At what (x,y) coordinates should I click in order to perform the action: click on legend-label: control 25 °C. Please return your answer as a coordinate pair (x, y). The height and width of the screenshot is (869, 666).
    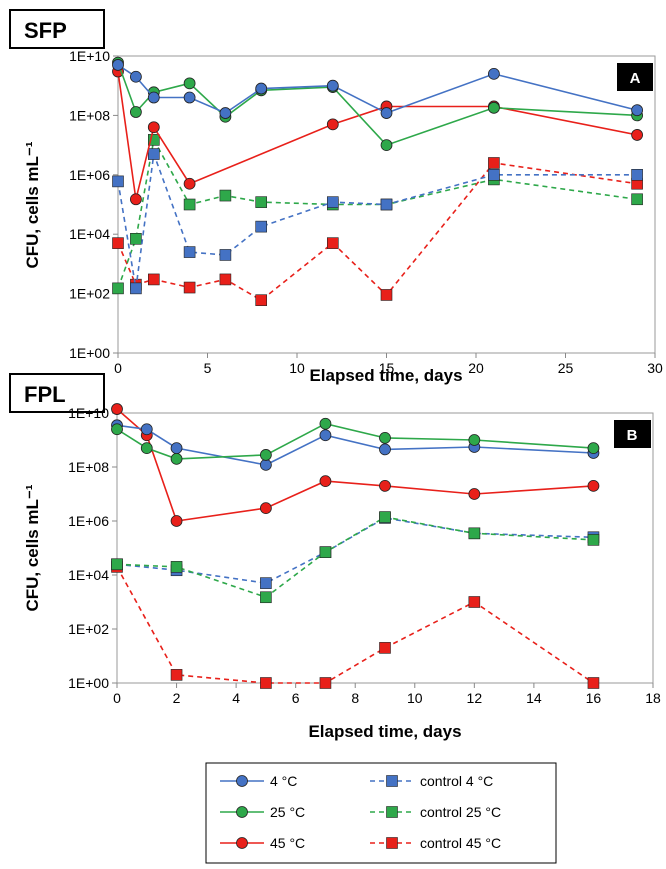
    Looking at the image, I should click on (460, 812).